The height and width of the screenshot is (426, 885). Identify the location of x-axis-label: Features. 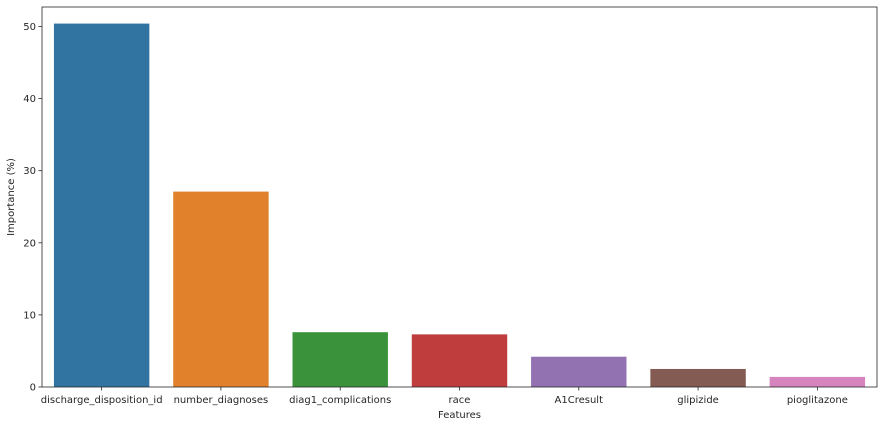
(459, 415).